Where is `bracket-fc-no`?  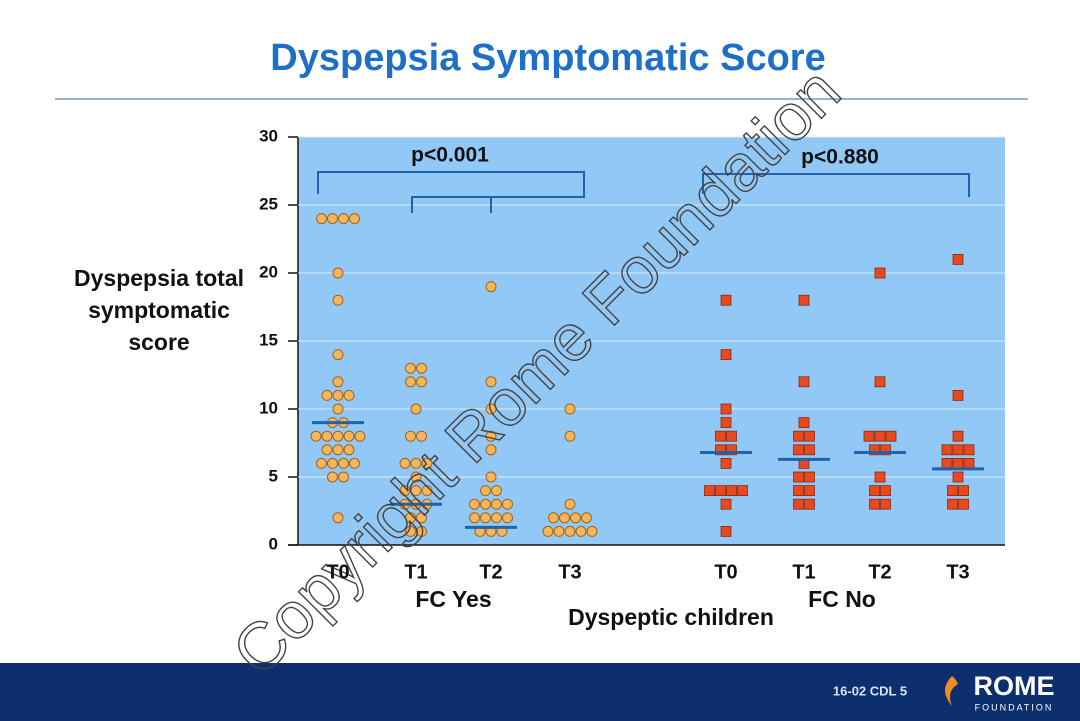
bracket-fc-no is located at coordinates (836, 185).